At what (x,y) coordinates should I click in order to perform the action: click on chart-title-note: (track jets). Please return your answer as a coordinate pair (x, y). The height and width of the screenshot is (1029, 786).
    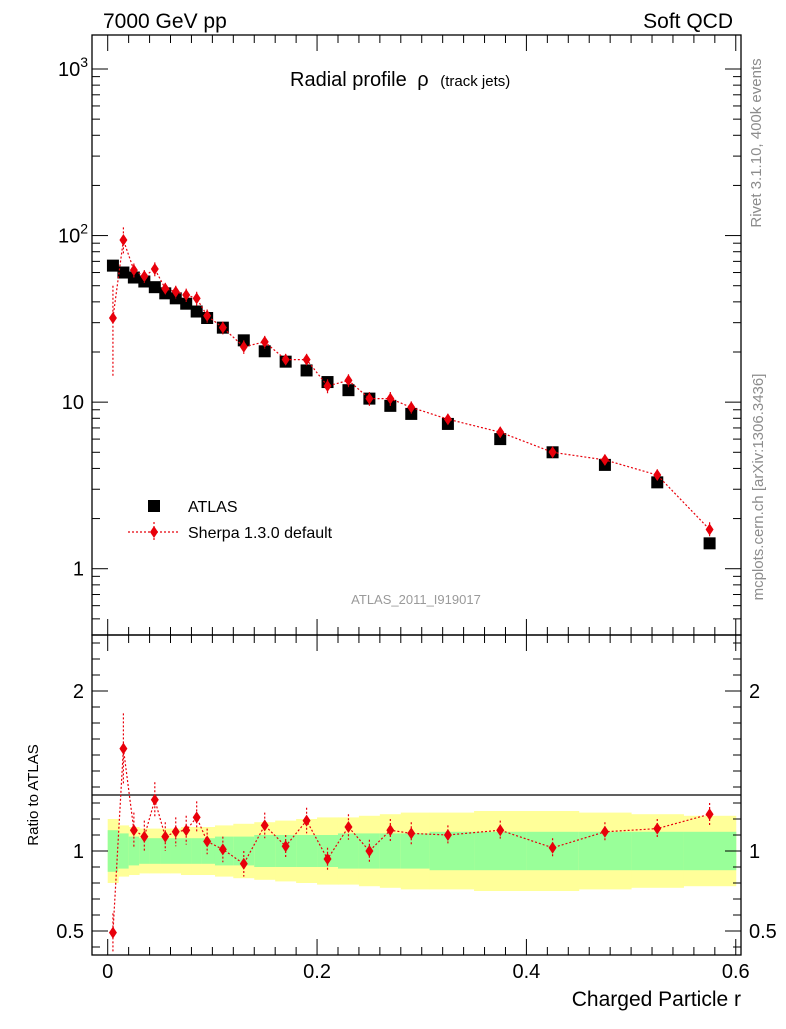
    Looking at the image, I should click on (475, 81).